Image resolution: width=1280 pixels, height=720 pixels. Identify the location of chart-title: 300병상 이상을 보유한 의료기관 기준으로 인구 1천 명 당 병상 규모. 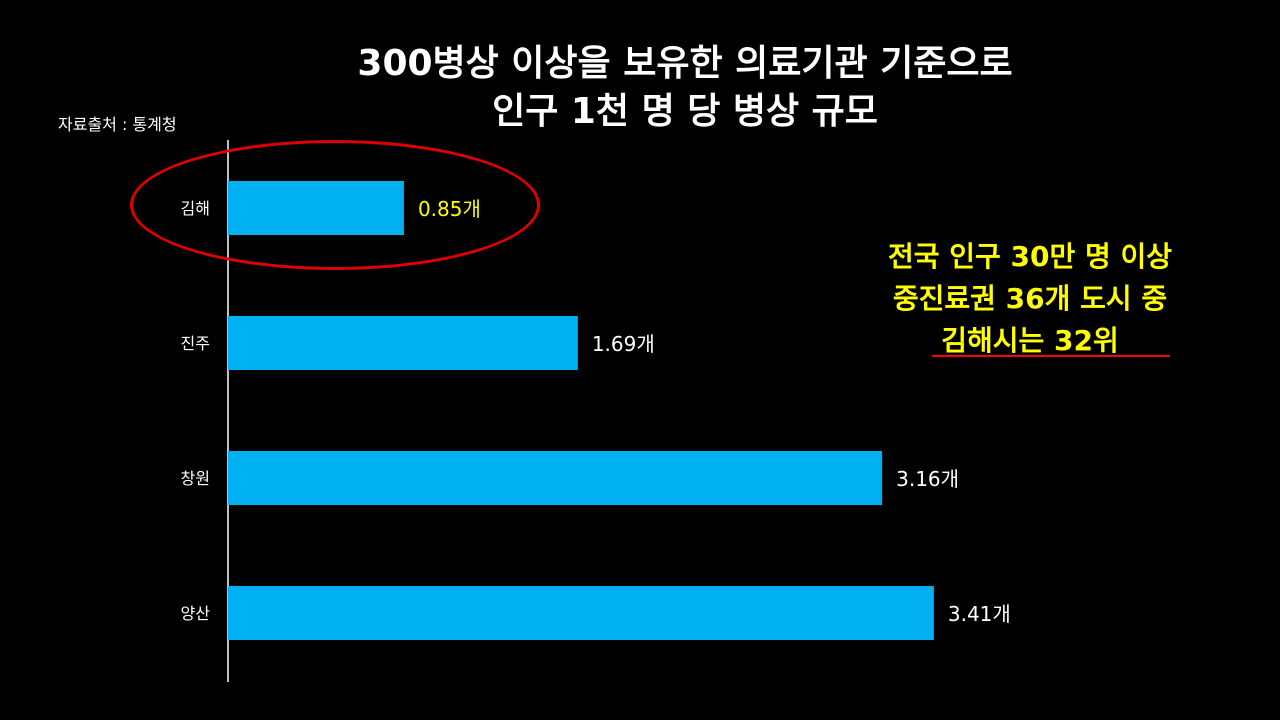
(640, 88).